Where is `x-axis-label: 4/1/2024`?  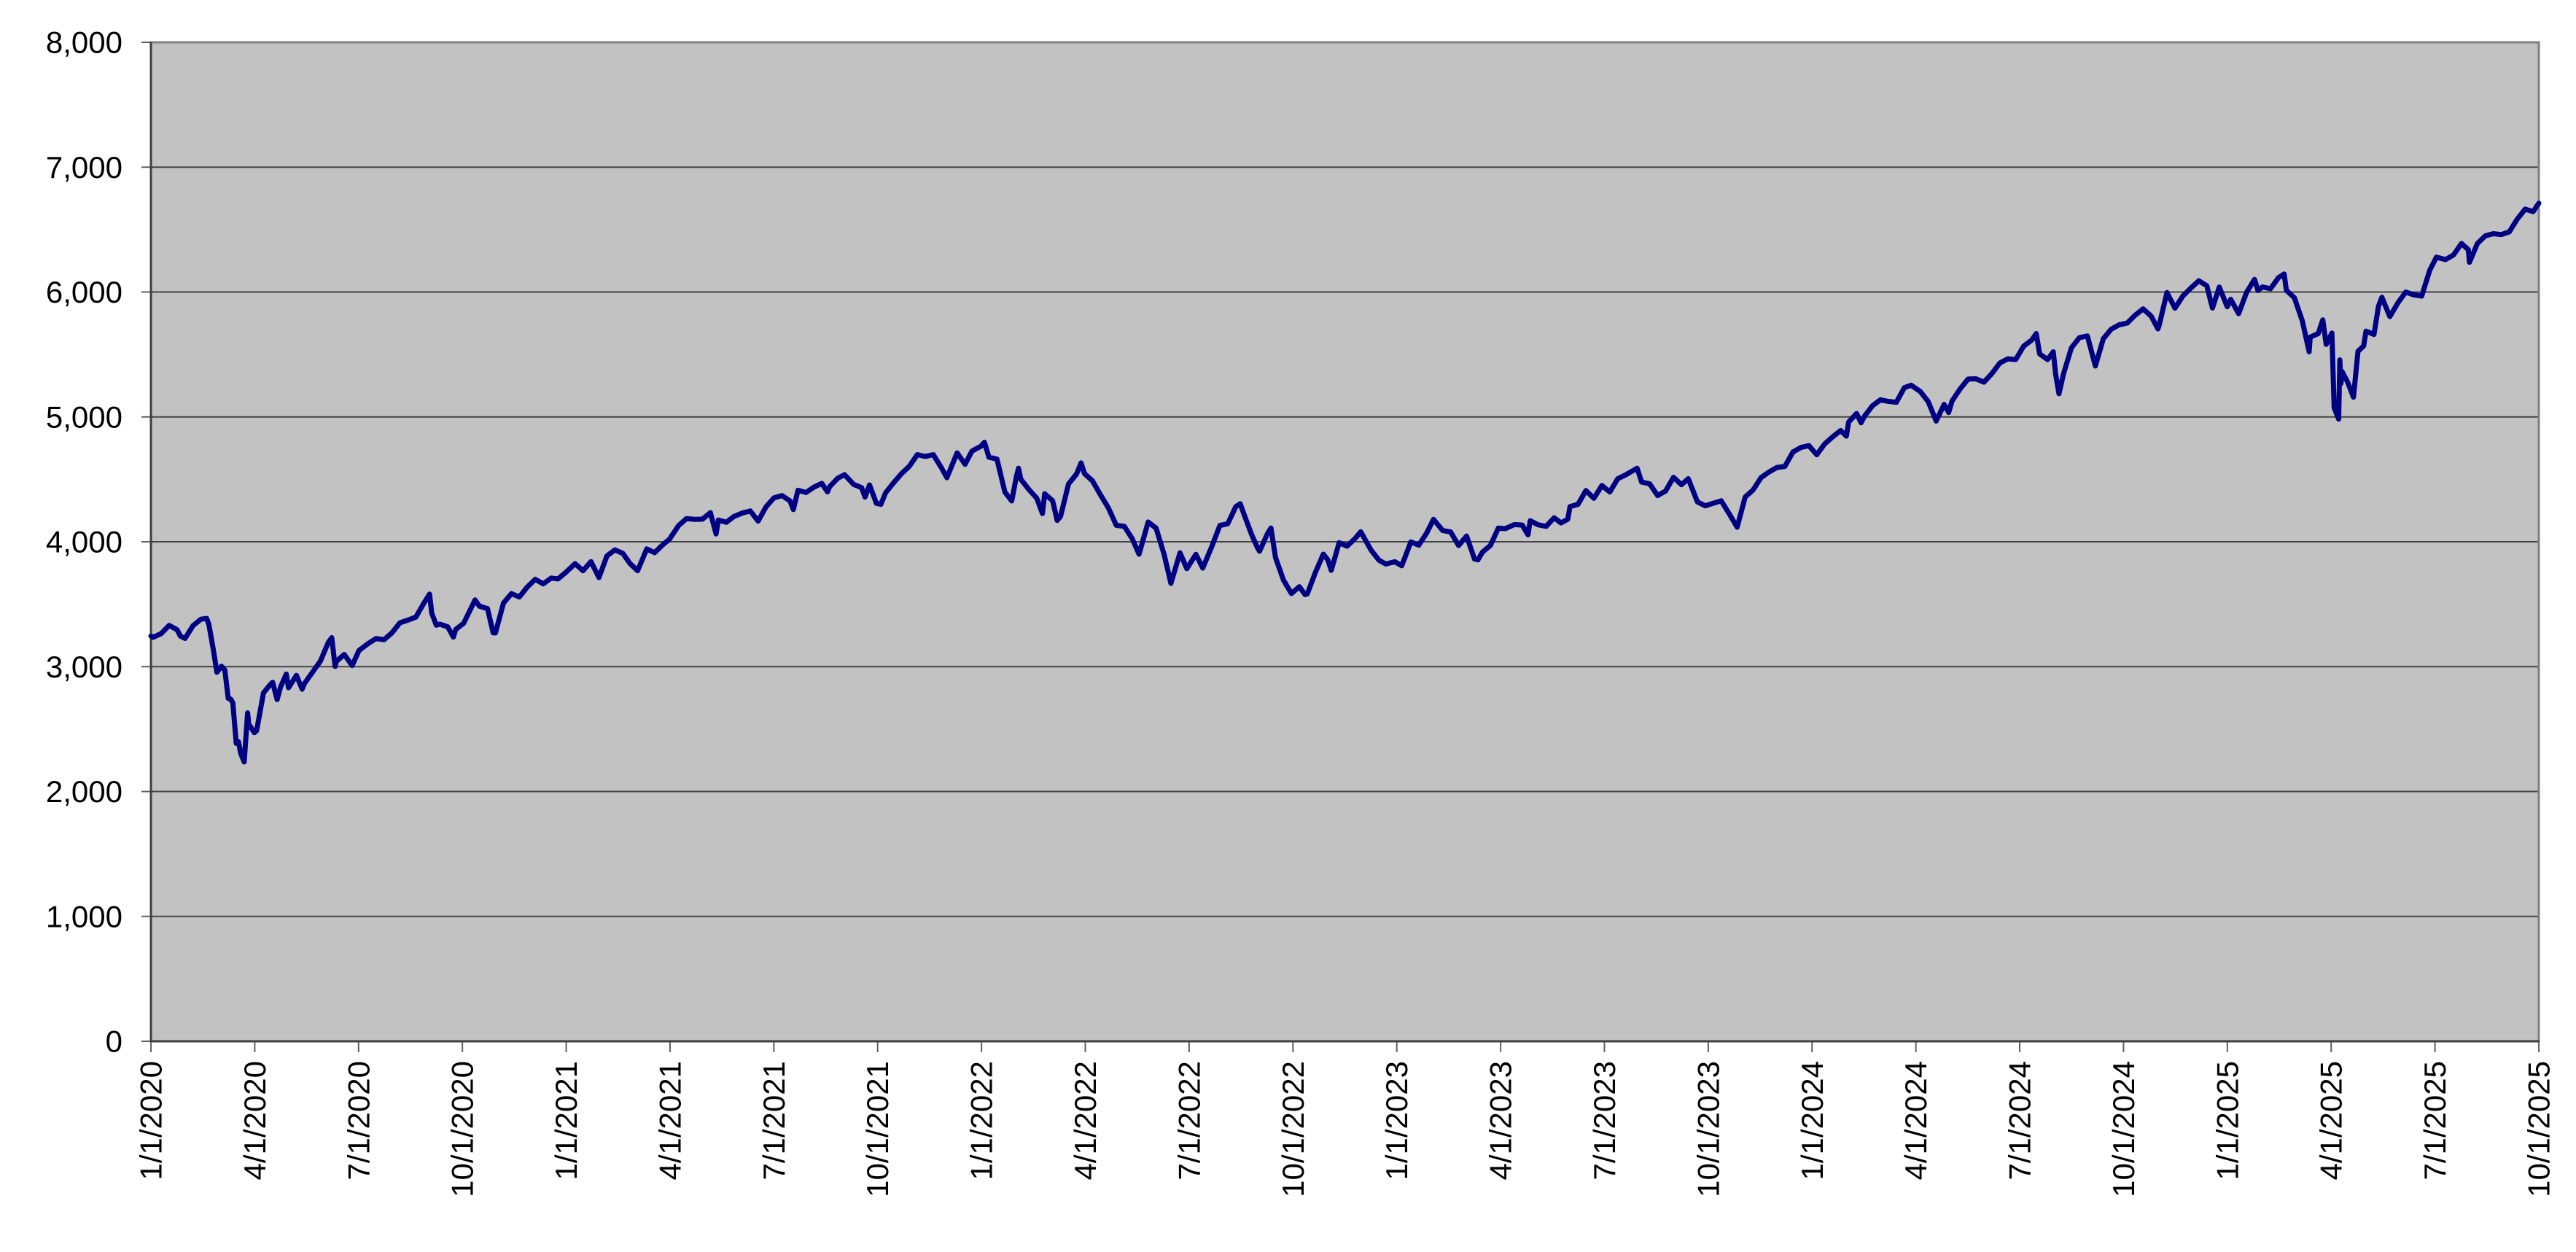
x-axis-label: 4/1/2024 is located at coordinates (1916, 1121).